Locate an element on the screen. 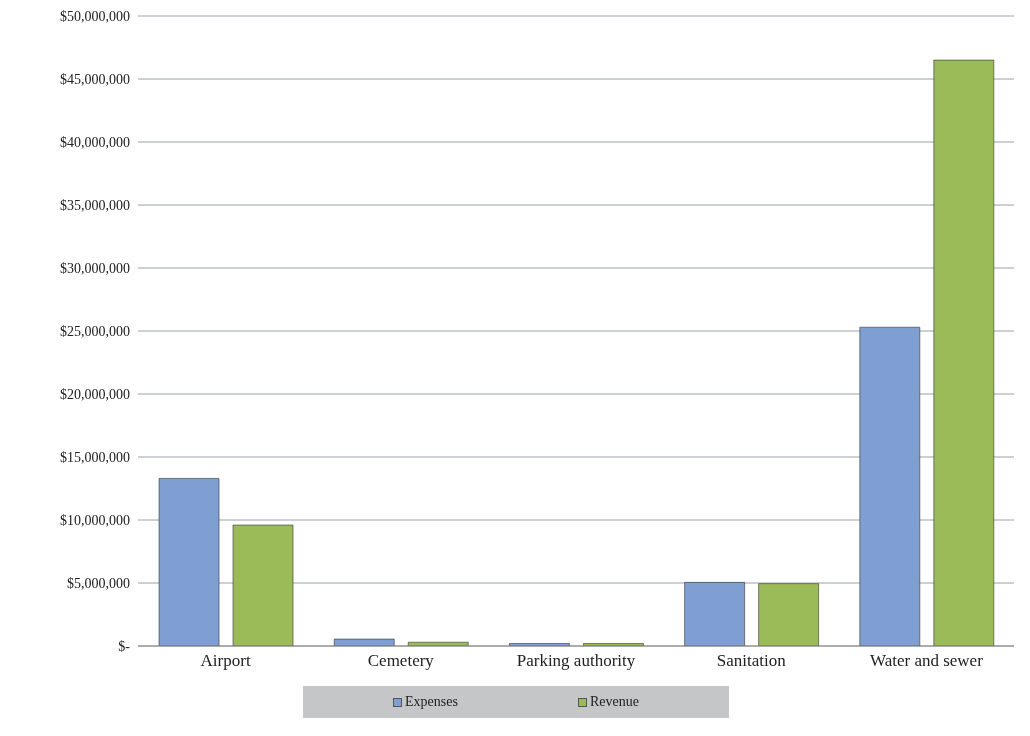 The width and height of the screenshot is (1030, 736). legend-label: Revenue is located at coordinates (613, 702).